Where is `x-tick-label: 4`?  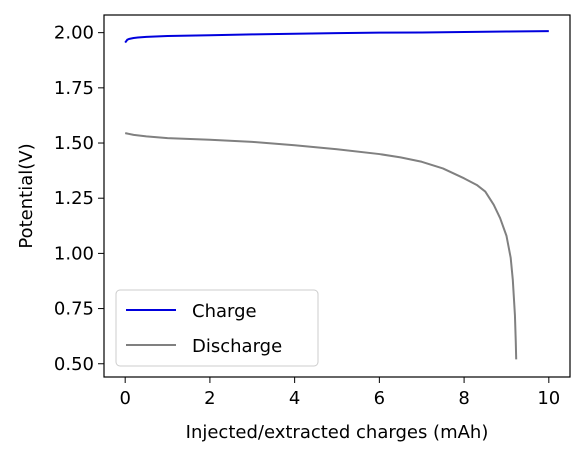 x-tick-label: 4 is located at coordinates (294, 398).